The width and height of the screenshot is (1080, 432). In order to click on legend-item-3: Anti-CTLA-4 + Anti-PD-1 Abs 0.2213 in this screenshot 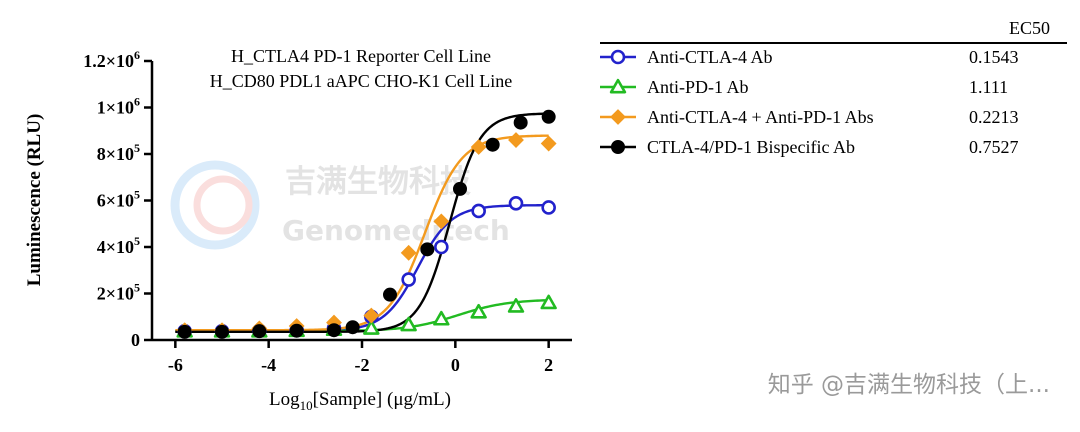, I will do `click(809, 117)`.